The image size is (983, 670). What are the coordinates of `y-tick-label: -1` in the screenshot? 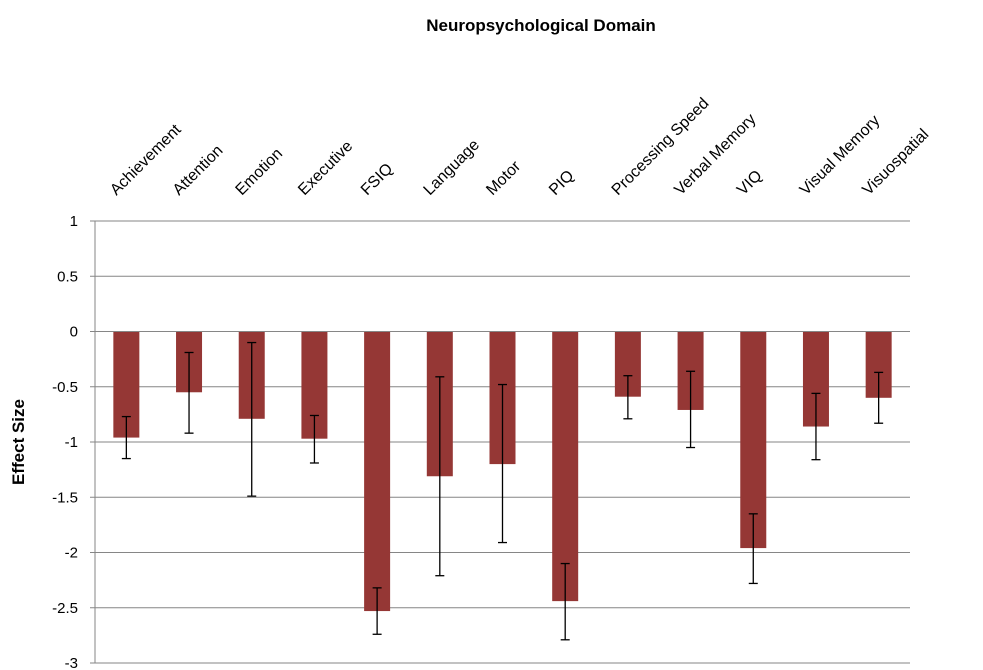 It's located at (71, 442).